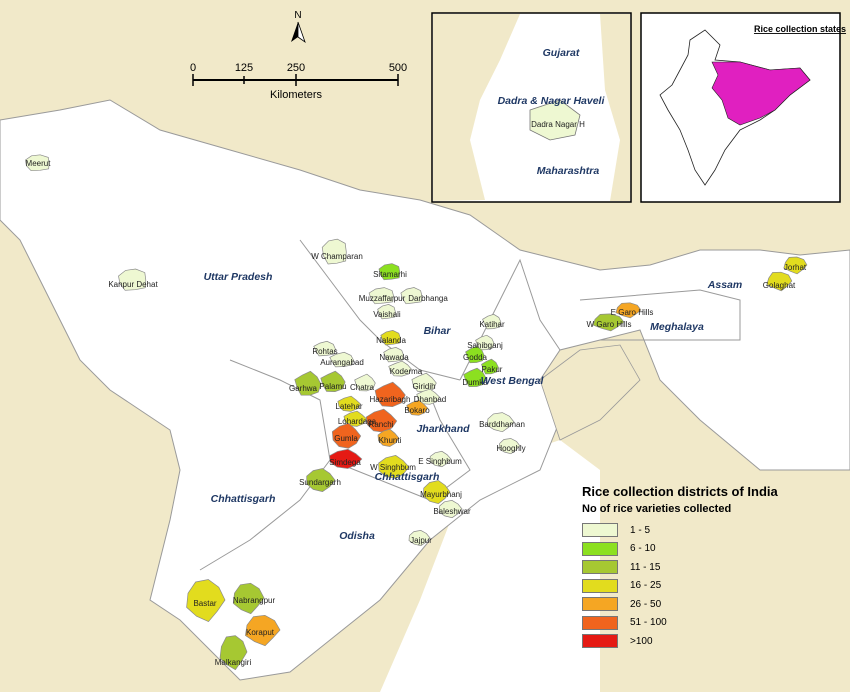 Image resolution: width=850 pixels, height=692 pixels. I want to click on district-lohardaga, so click(355, 418).